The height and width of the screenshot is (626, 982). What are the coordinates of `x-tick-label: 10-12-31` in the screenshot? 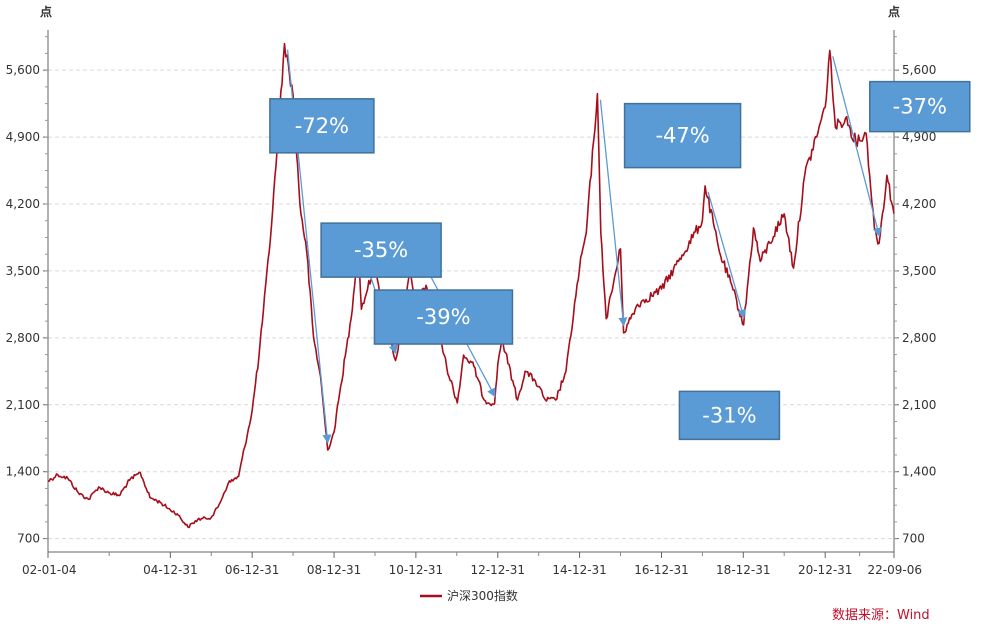 It's located at (416, 570).